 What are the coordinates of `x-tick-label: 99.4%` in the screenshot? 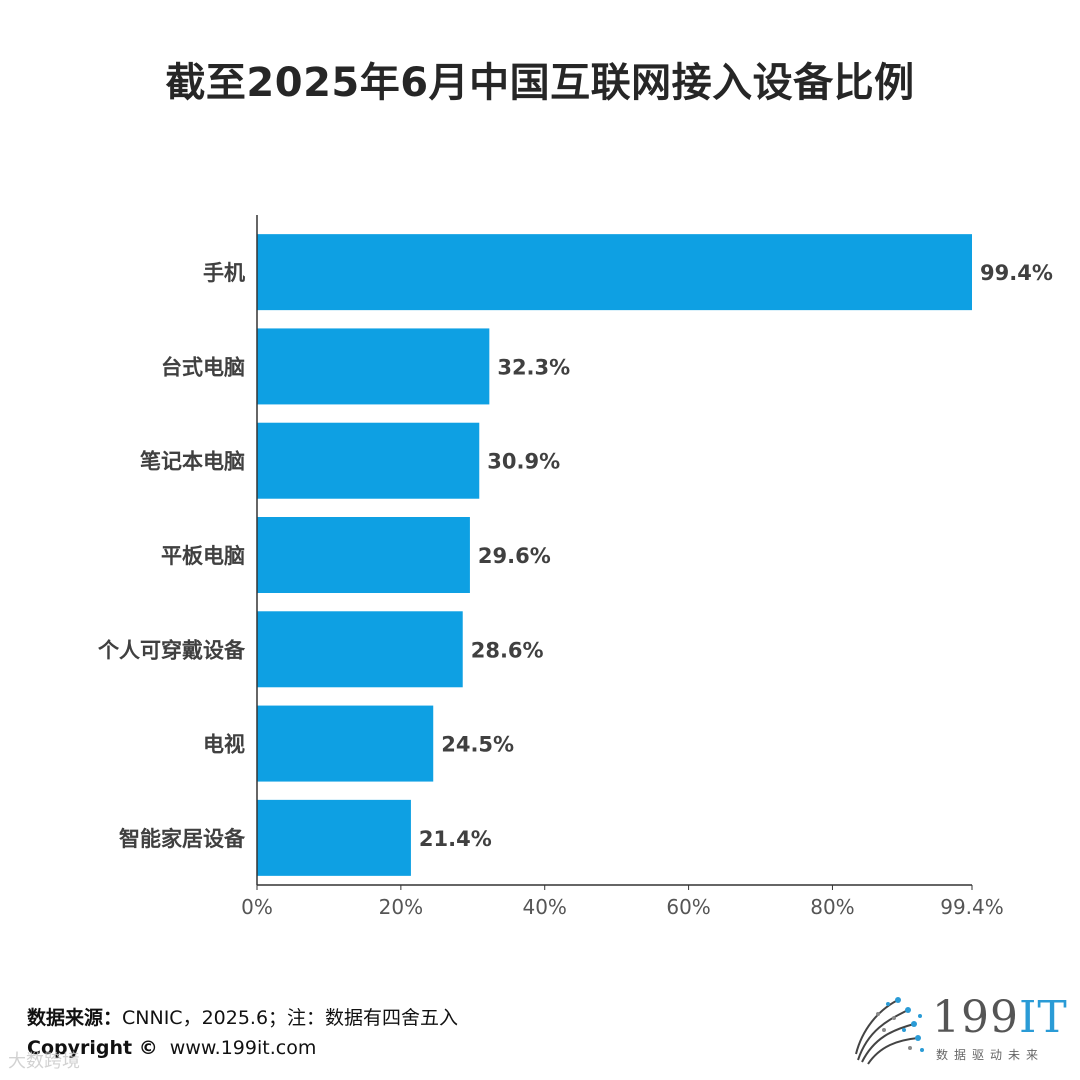 It's located at (972, 907).